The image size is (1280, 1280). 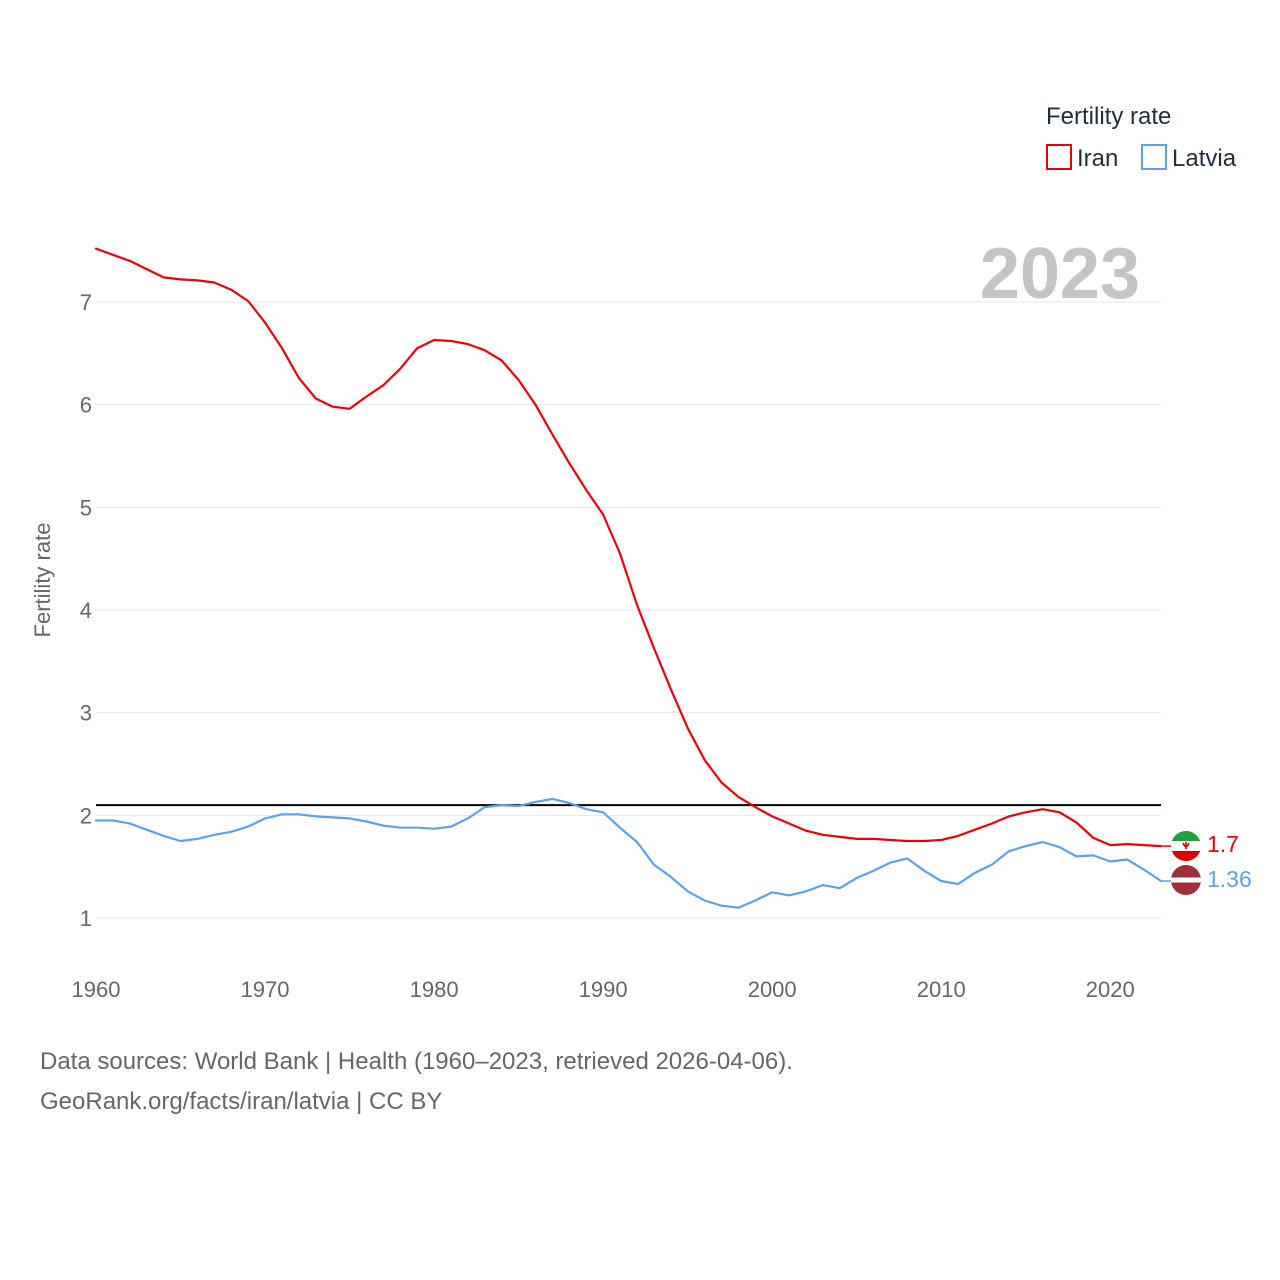 I want to click on x-tick-label: 2010, so click(x=941, y=989).